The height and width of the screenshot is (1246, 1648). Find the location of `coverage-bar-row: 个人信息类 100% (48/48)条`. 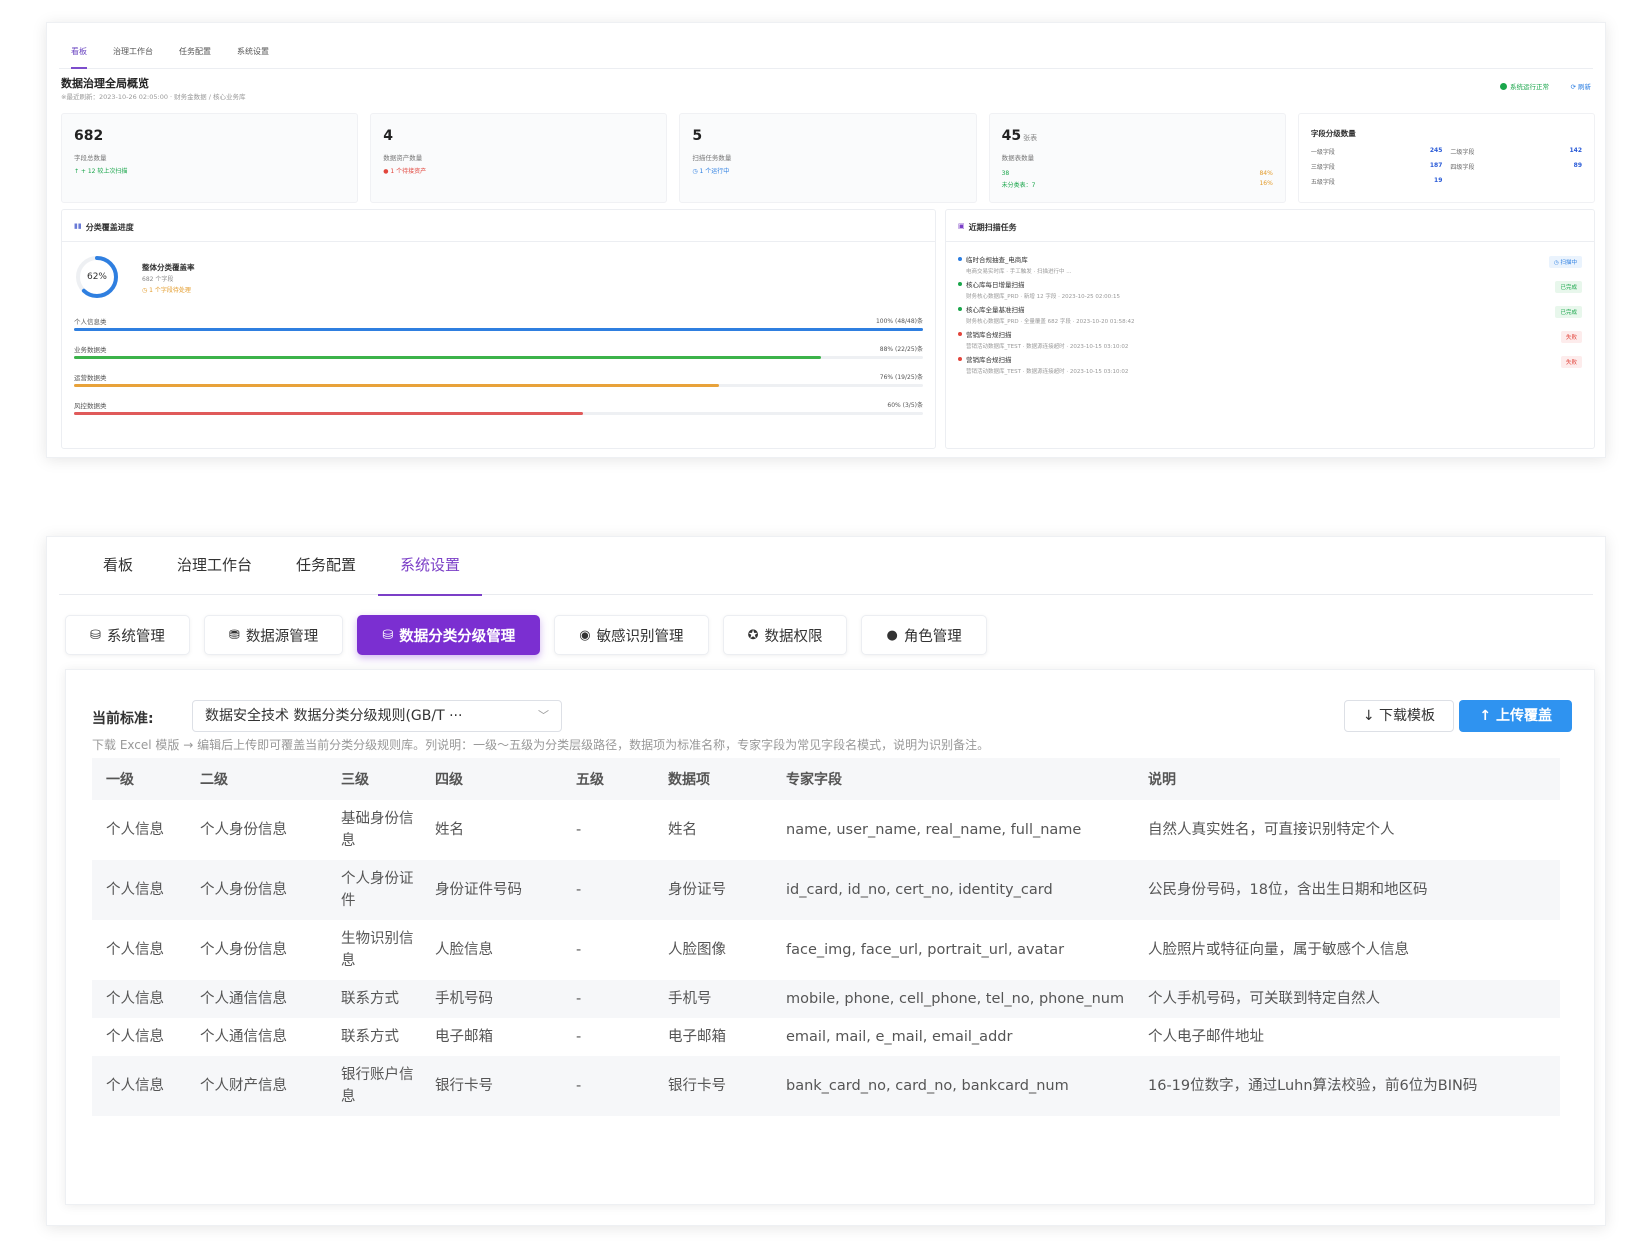

coverage-bar-row: 个人信息类 100% (48/48)条 is located at coordinates (498, 328).